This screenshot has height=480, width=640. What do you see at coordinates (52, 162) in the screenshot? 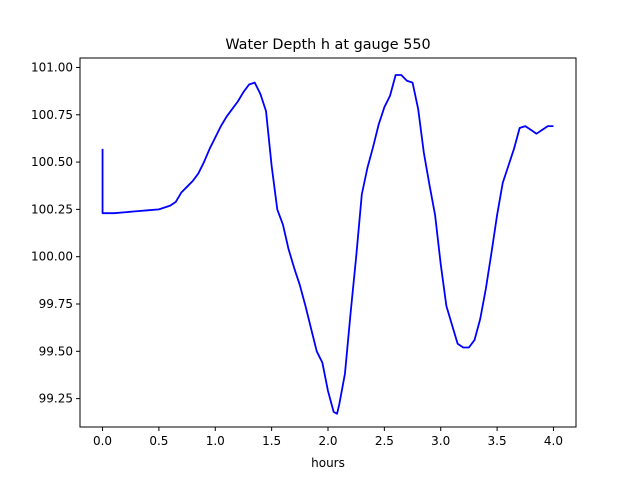
I see `y-tick-label: 100.50` at bounding box center [52, 162].